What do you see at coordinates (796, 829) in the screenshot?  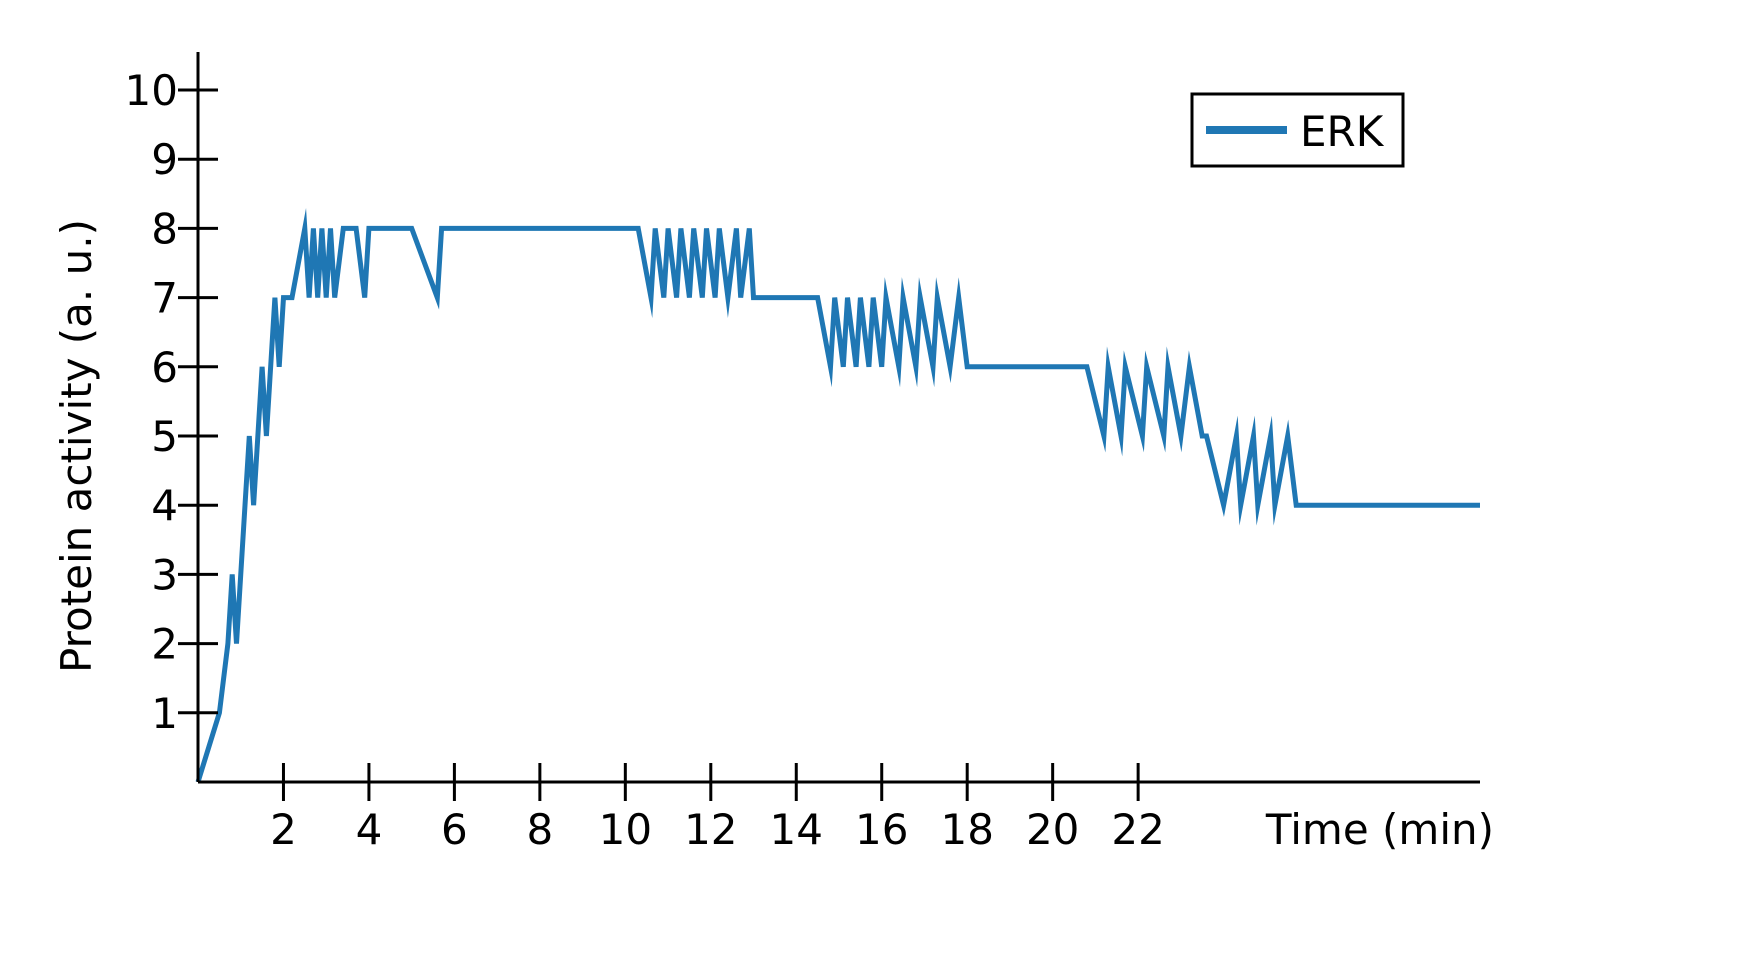 I see `x-tick-label: 14` at bounding box center [796, 829].